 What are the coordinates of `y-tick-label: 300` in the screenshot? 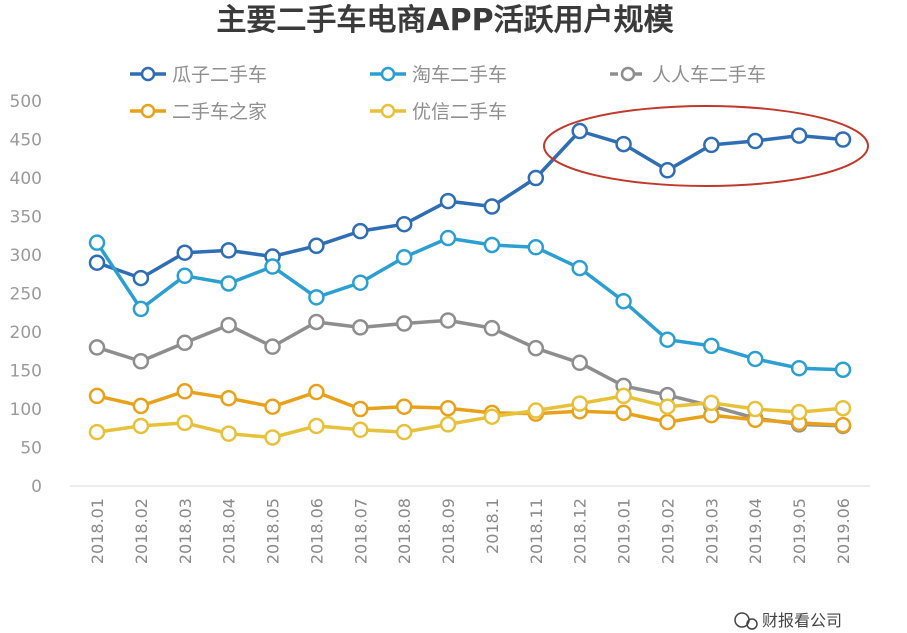 It's located at (26, 256).